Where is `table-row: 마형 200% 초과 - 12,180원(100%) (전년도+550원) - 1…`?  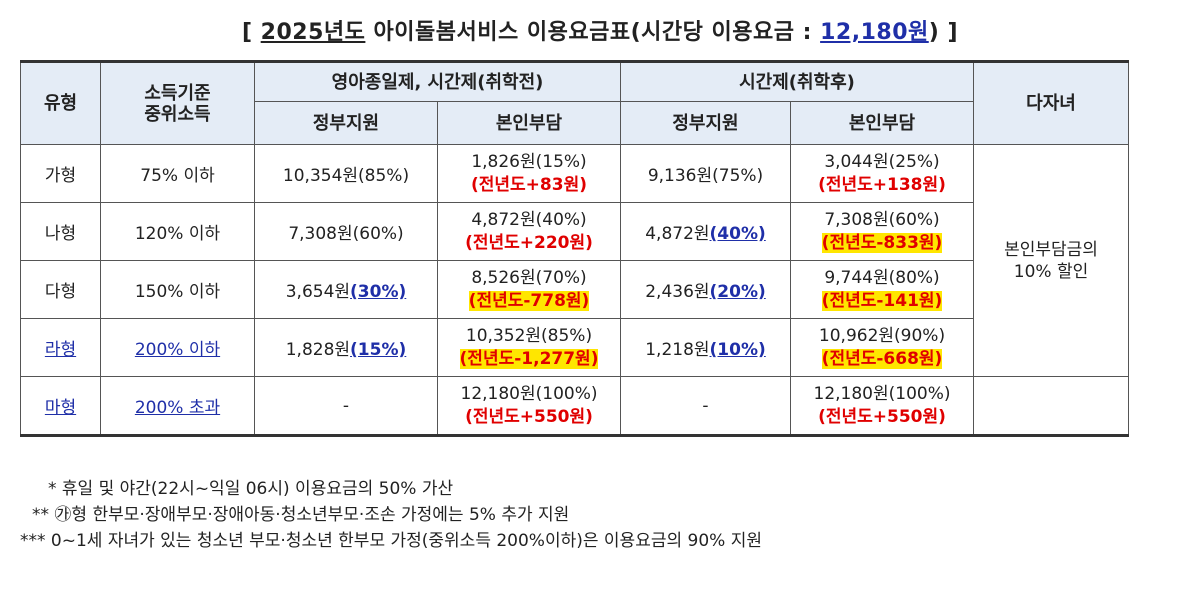
table-row: 마형 200% 초과 - 12,180원(100%) (전년도+550원) - 1… is located at coordinates (574, 406).